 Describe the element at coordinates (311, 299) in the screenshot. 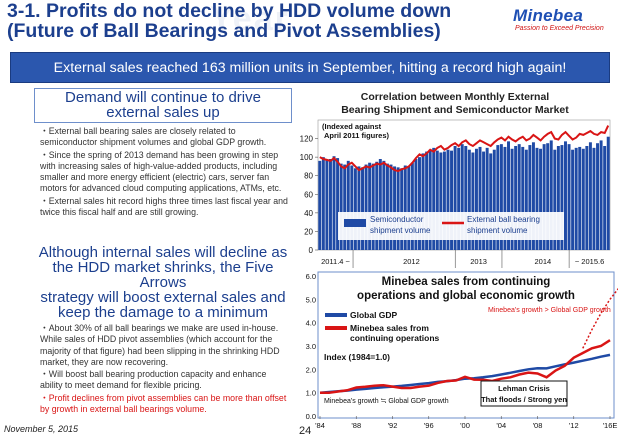

I see `chart2-ytick-label: 5.0` at that location.